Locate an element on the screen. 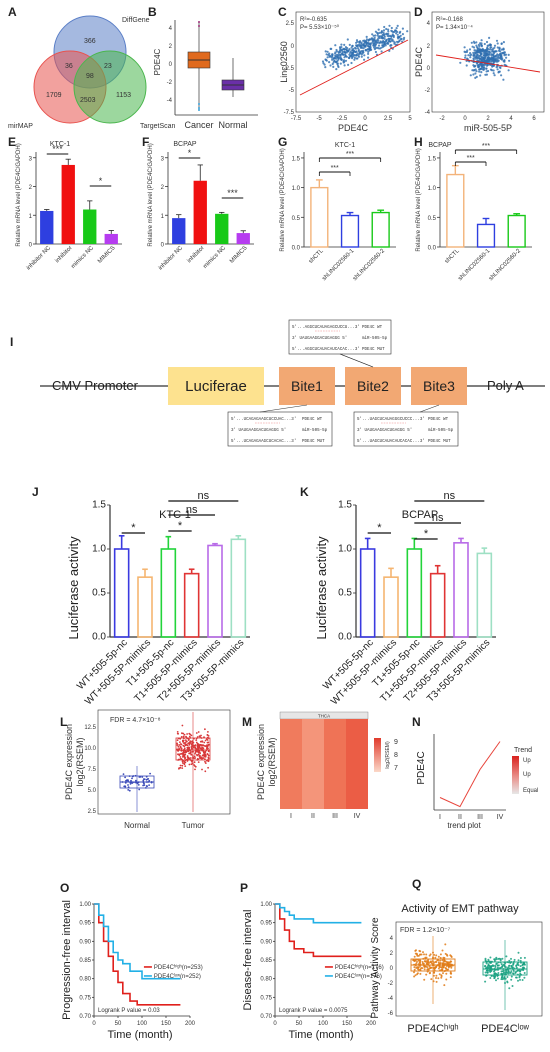 The height and width of the screenshot is (1052, 550). l-points is located at coordinates (165, 758).